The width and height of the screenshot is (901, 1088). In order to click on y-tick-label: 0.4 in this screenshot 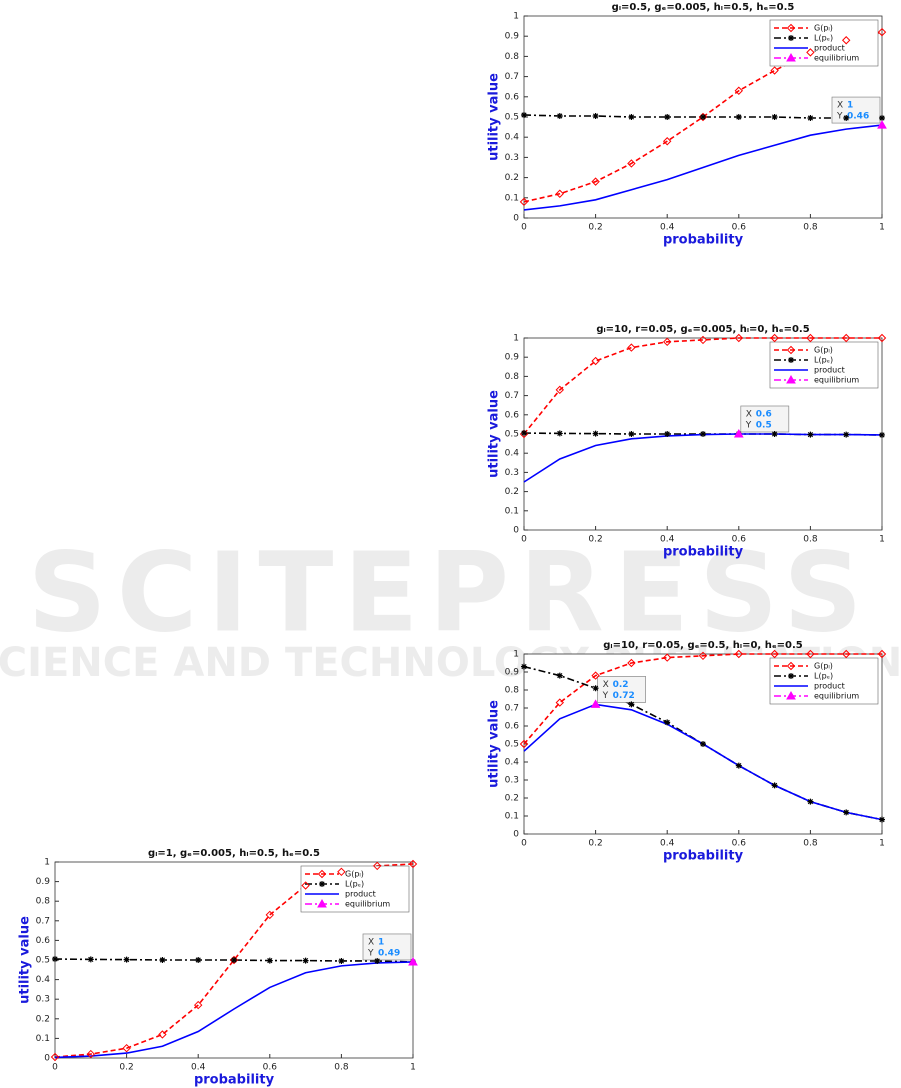, I will do `click(43, 980)`.